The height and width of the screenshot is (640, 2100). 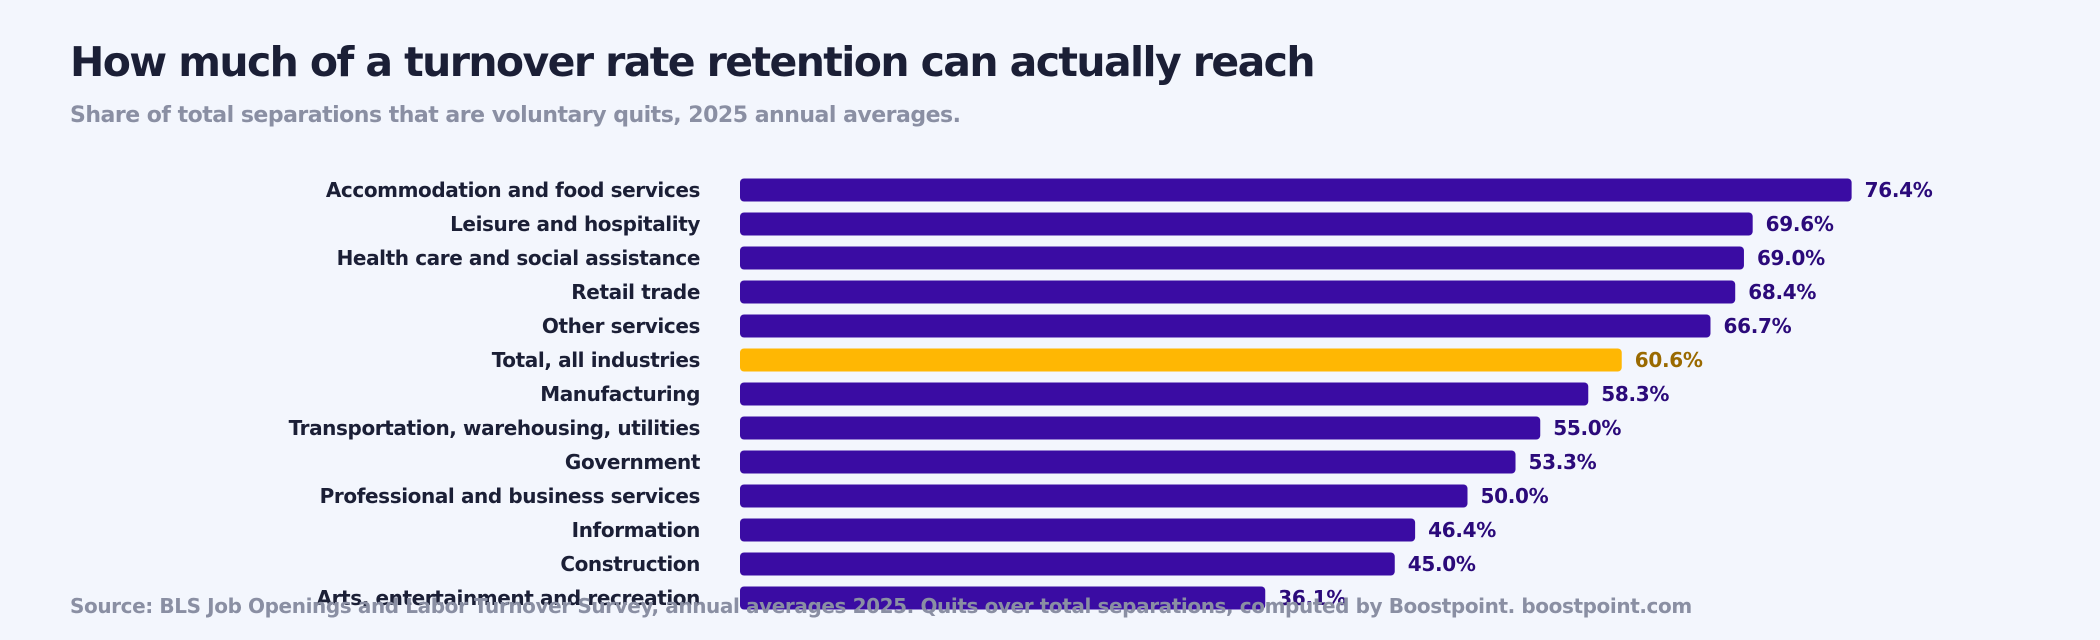 What do you see at coordinates (633, 462) in the screenshot?
I see `category-label: Government` at bounding box center [633, 462].